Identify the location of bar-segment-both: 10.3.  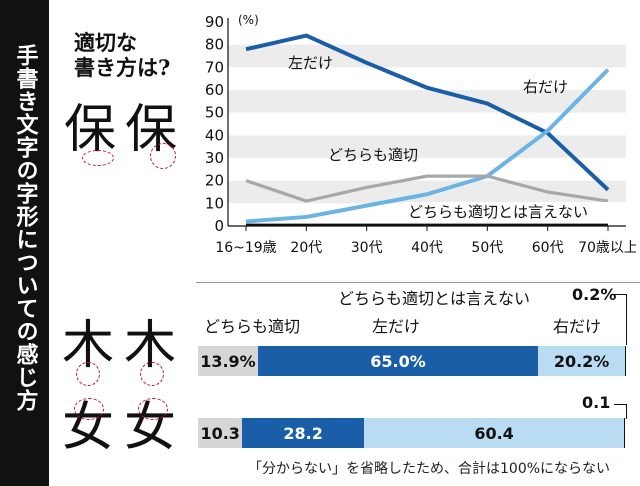
(220, 433).